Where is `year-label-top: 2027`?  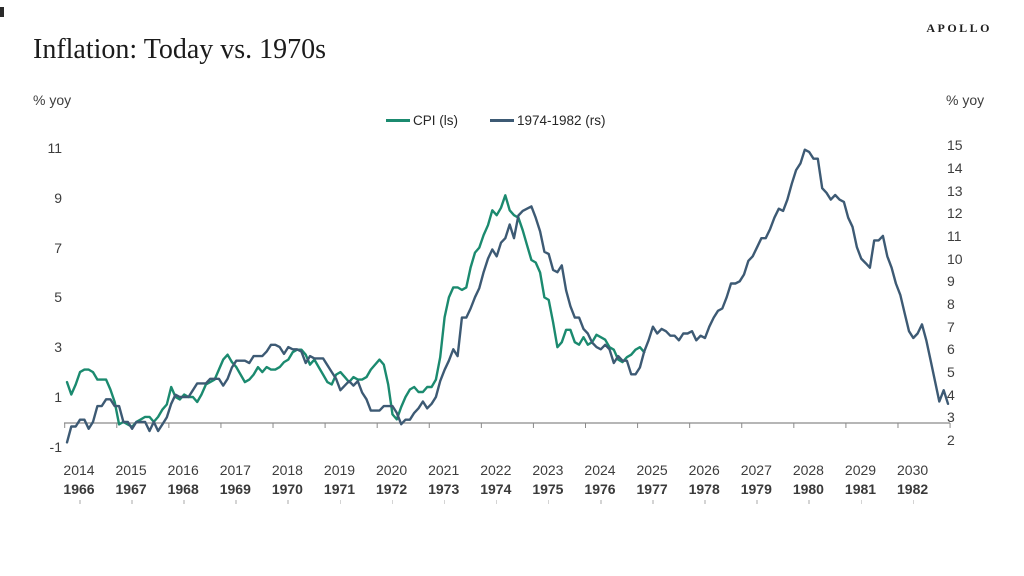
year-label-top: 2027 is located at coordinates (756, 470).